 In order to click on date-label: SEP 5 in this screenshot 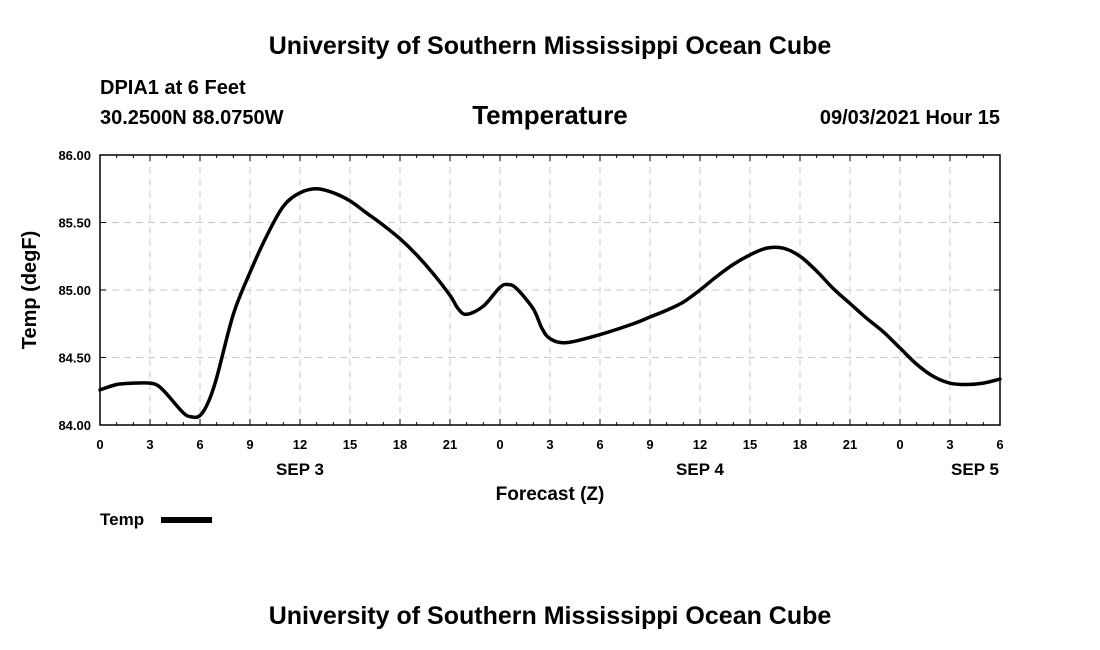, I will do `click(975, 469)`.